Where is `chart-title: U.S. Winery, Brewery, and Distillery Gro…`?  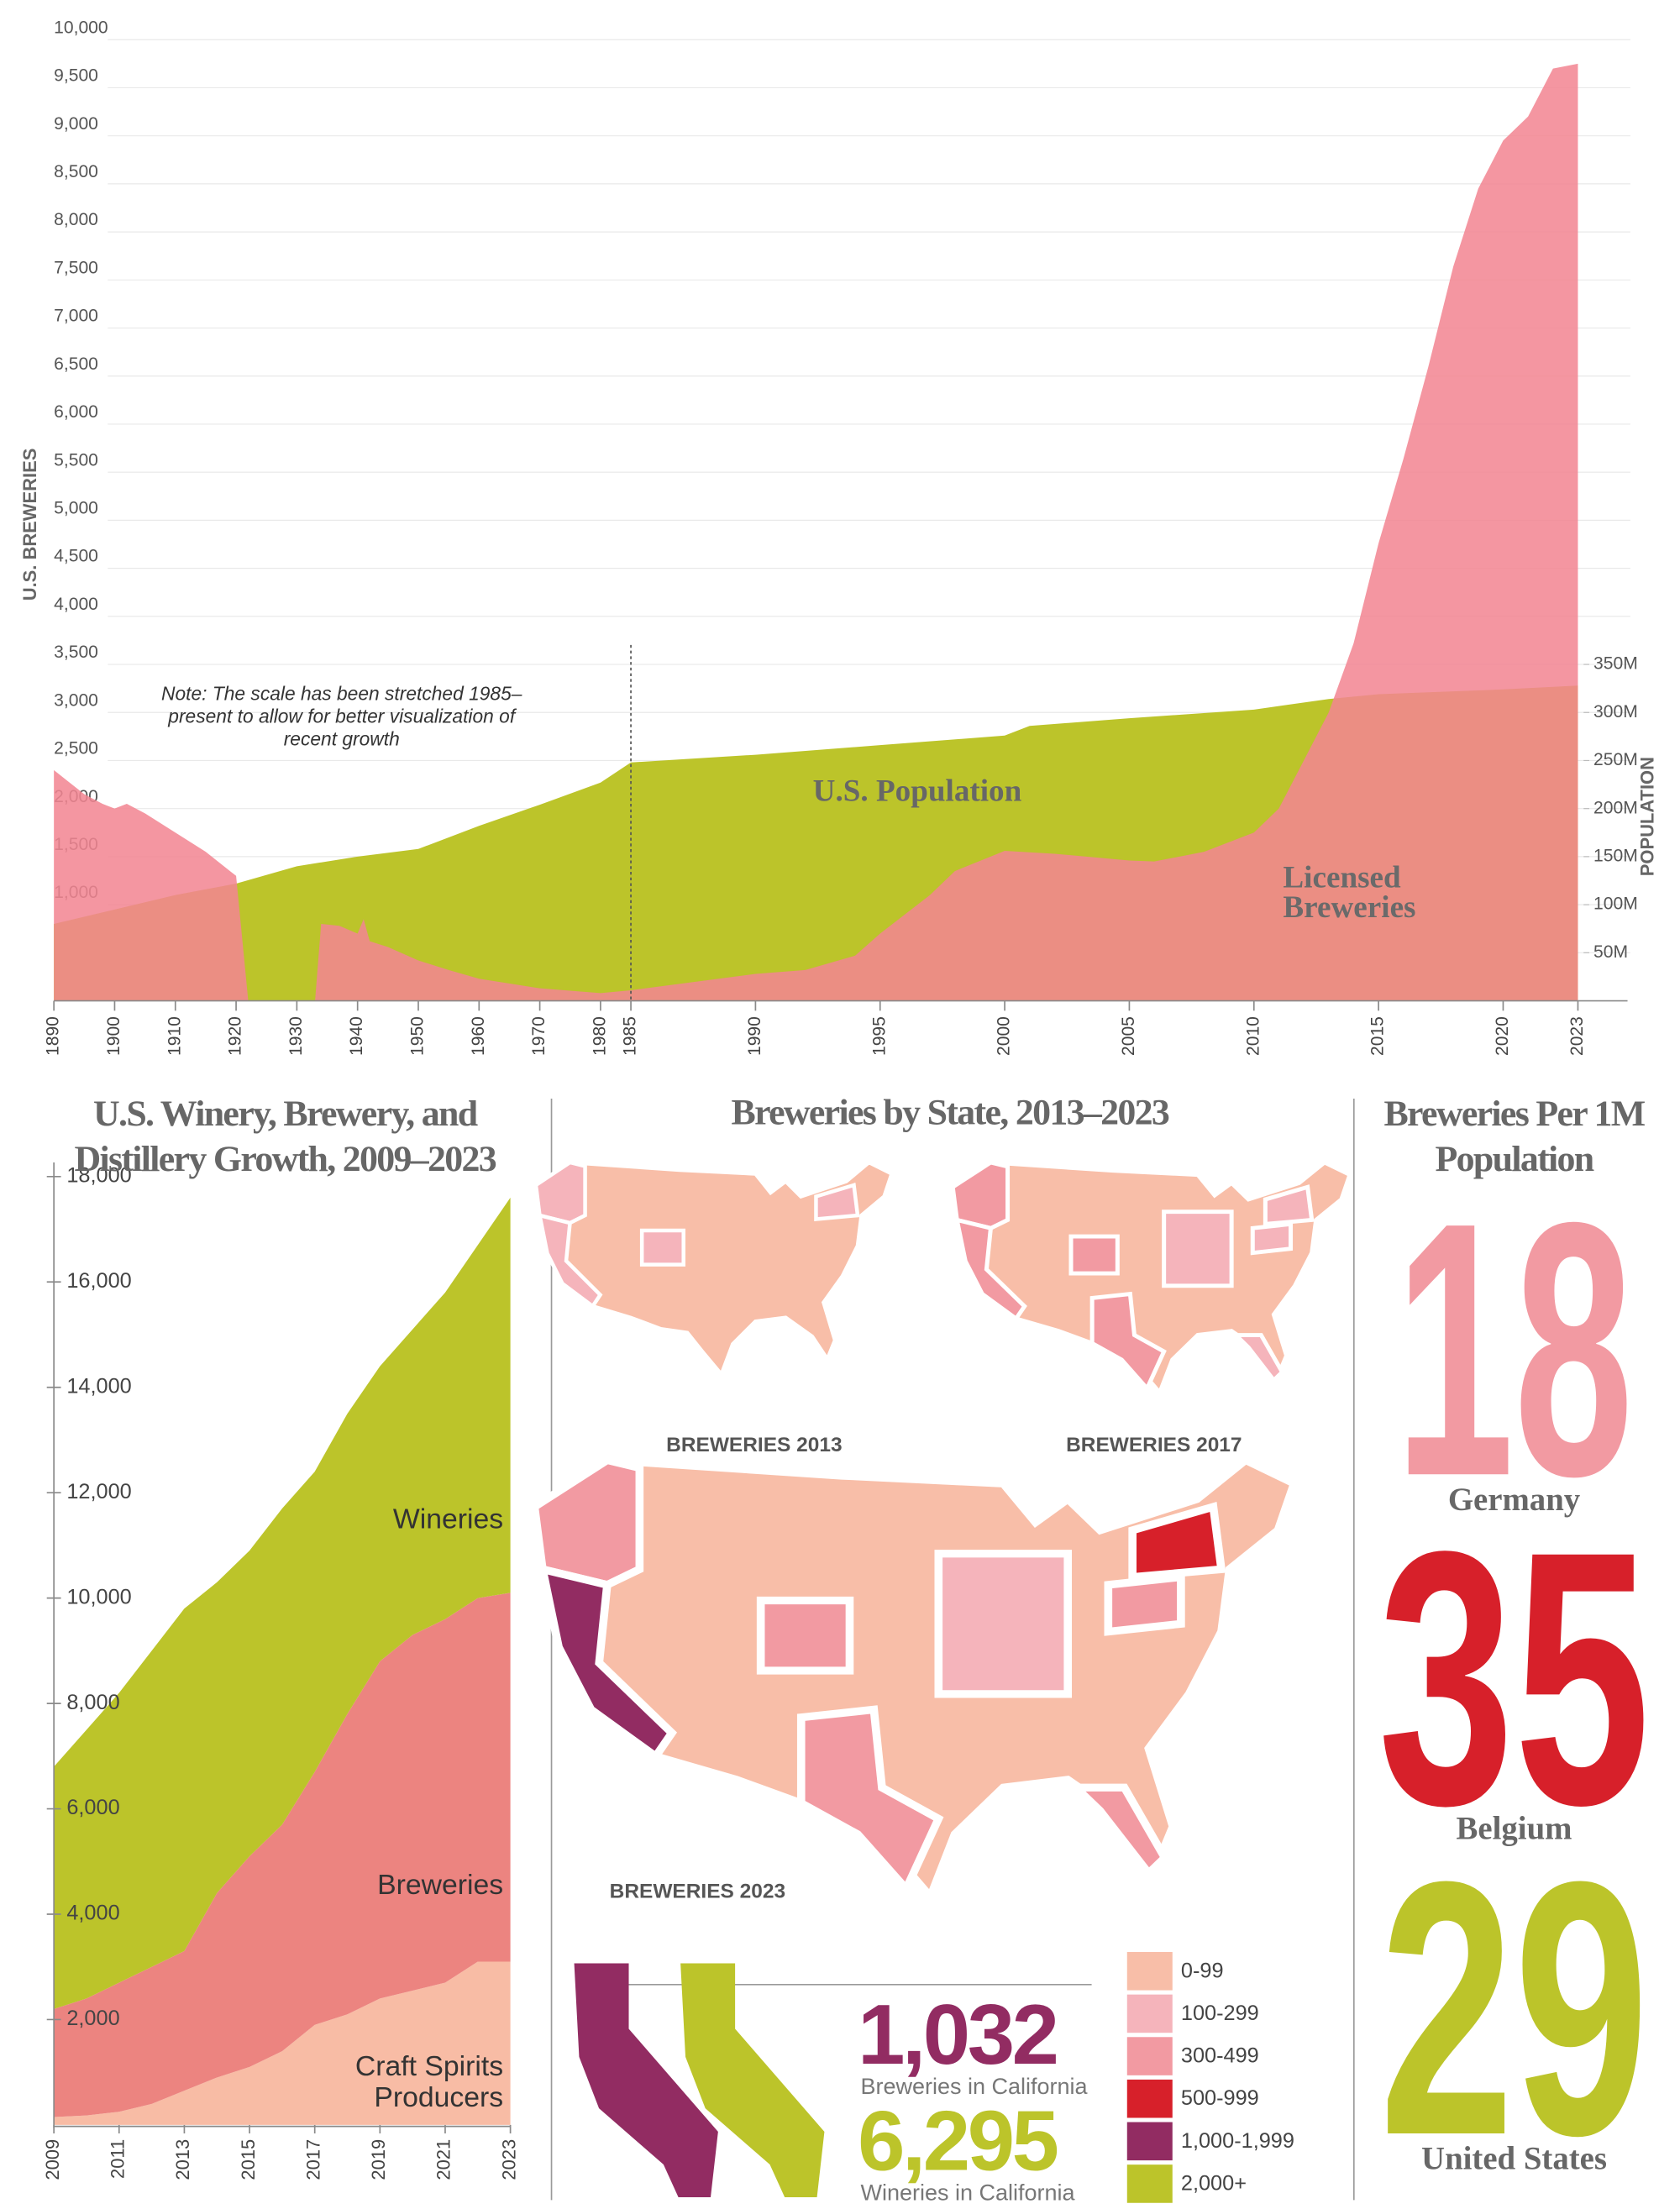
chart-title: U.S. Winery, Brewery, and Distillery Gro… is located at coordinates (285, 1136).